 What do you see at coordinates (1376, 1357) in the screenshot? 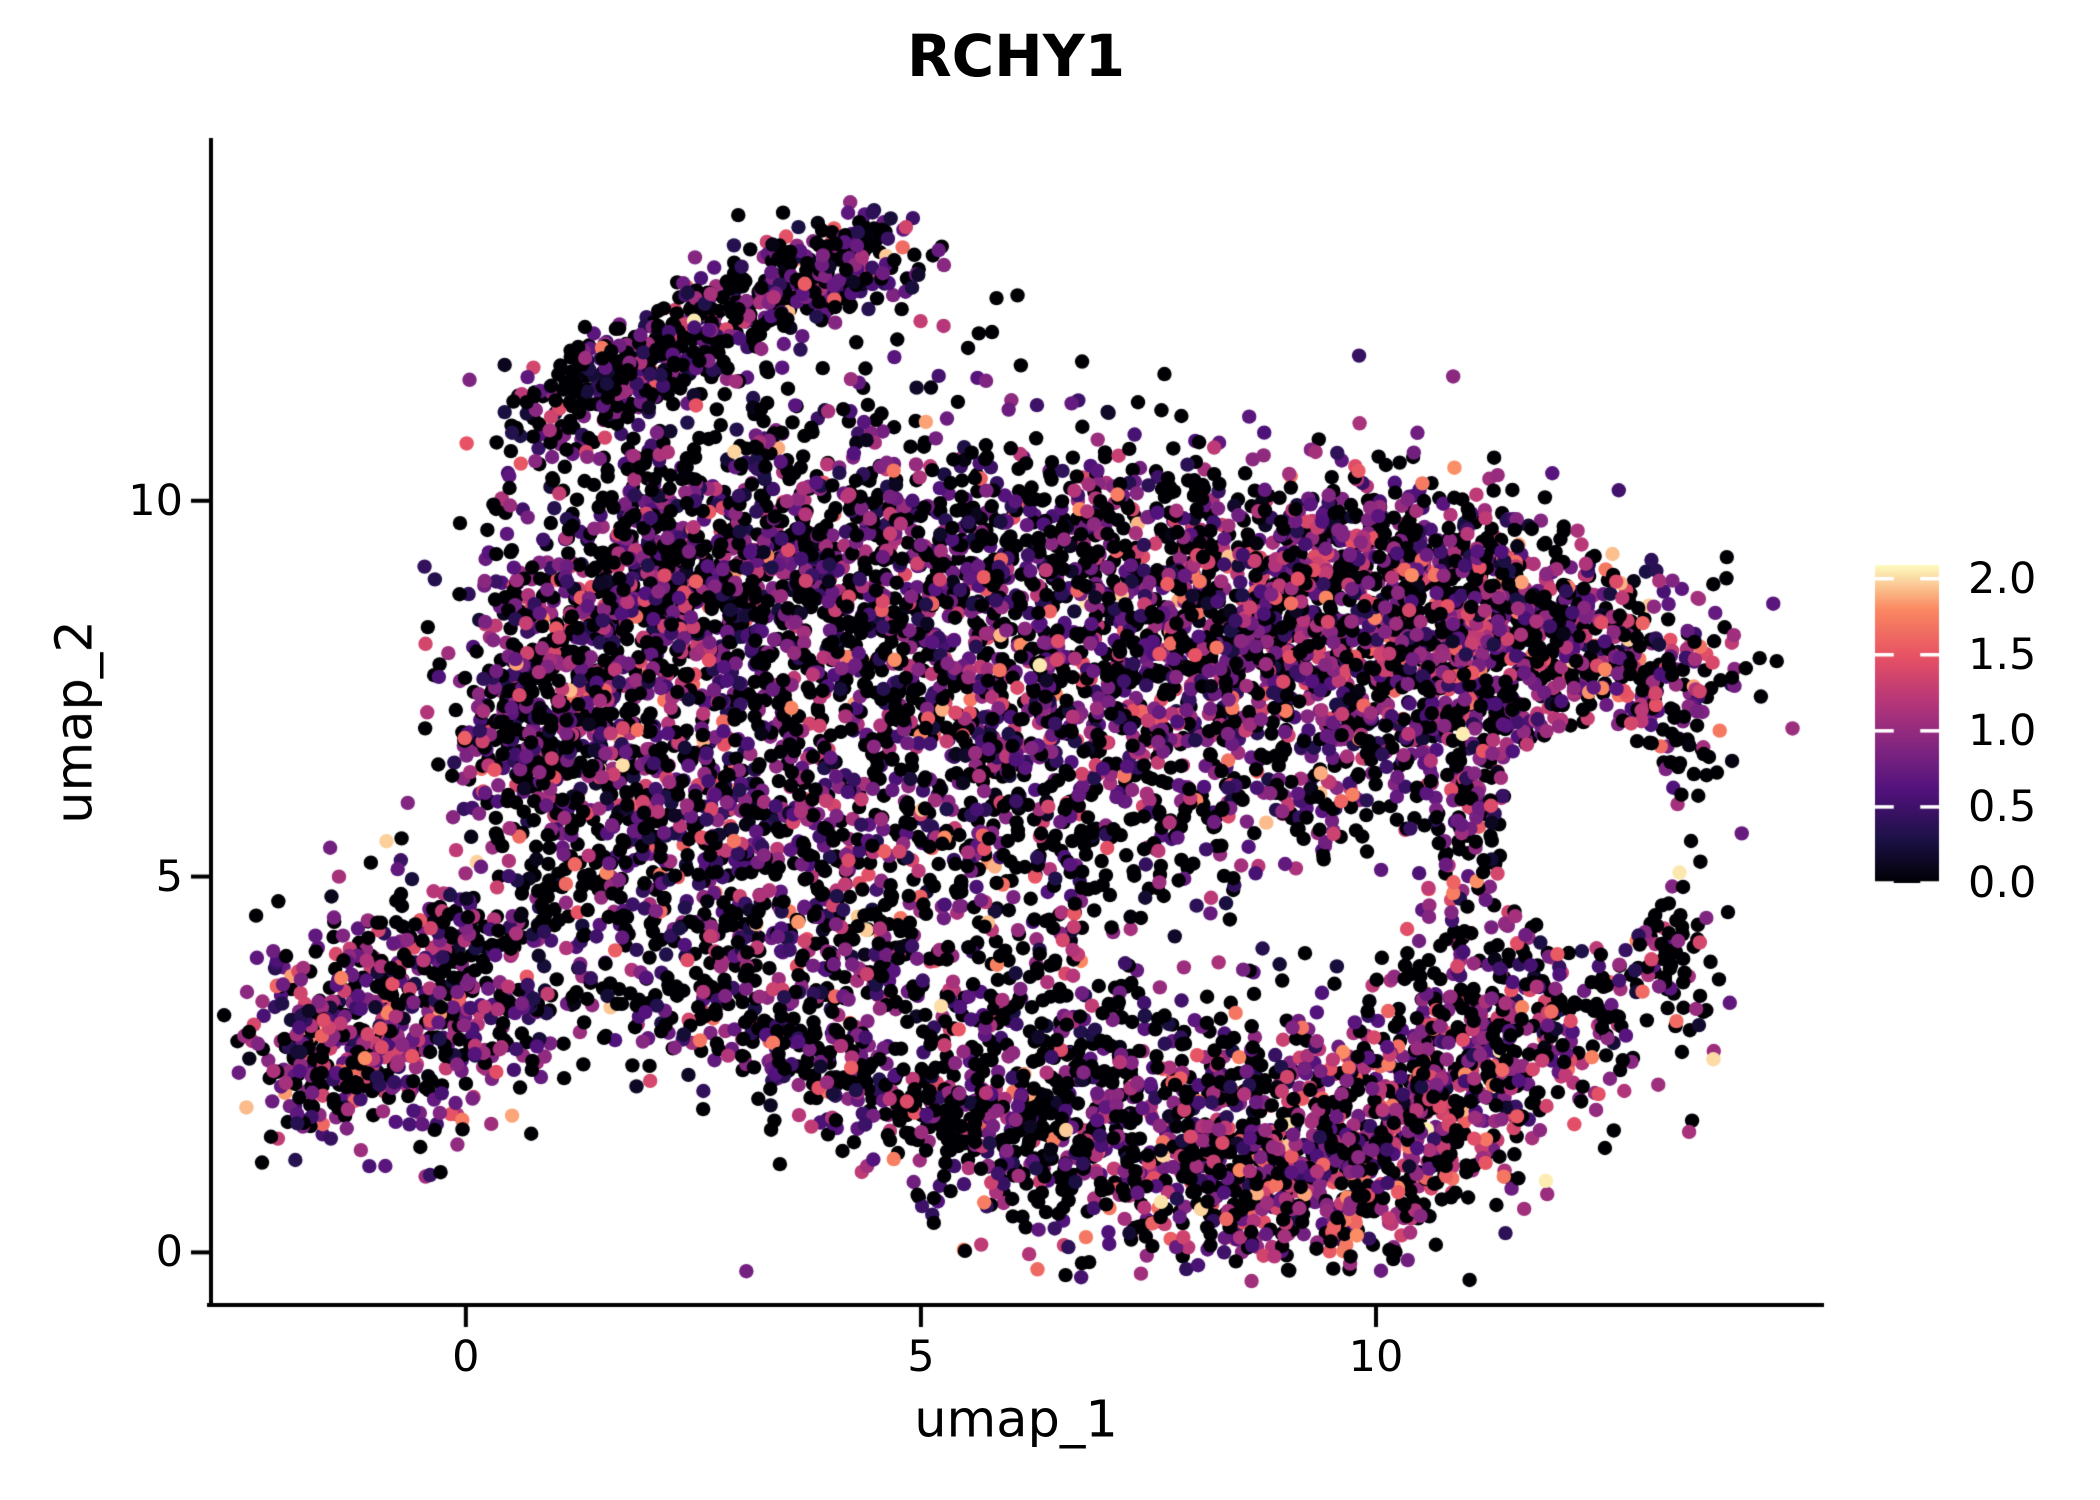
I see `x-tick-label: 10` at bounding box center [1376, 1357].